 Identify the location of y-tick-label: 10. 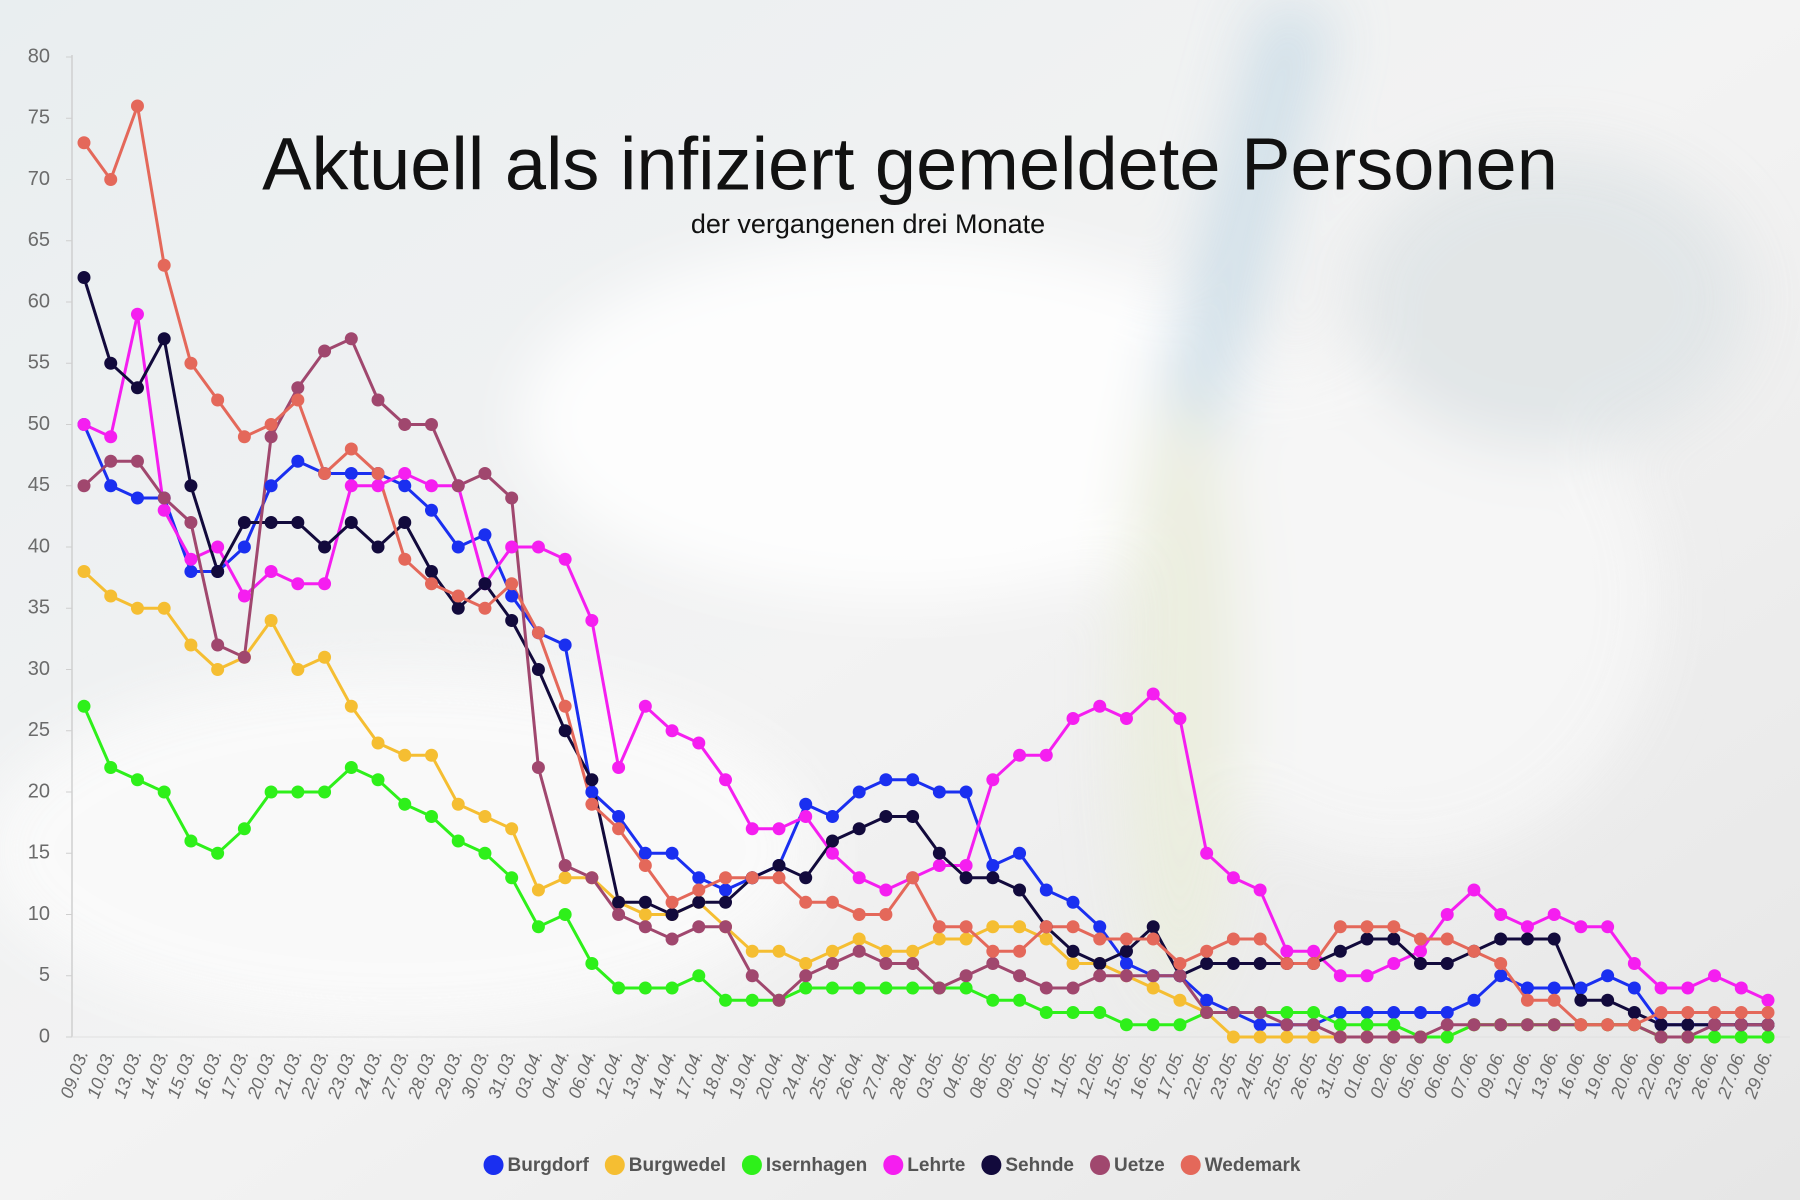
(39, 914).